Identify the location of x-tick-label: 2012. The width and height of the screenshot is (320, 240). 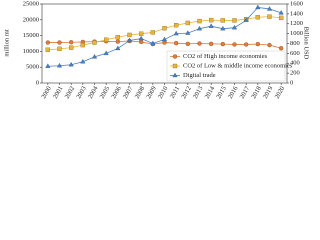
(186, 92).